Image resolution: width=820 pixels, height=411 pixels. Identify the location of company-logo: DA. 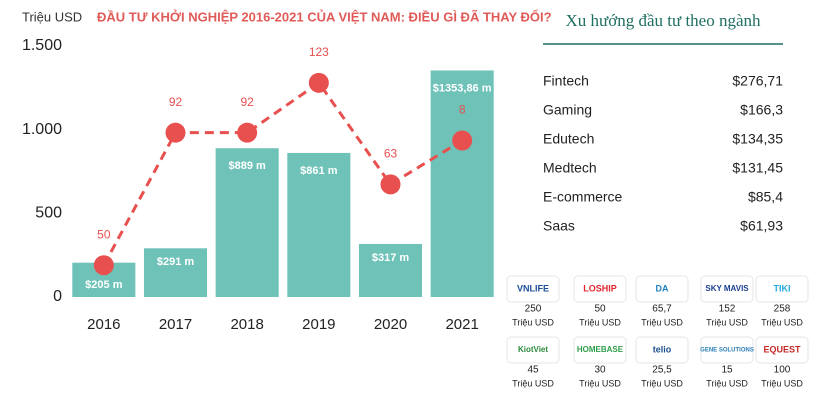
(662, 288).